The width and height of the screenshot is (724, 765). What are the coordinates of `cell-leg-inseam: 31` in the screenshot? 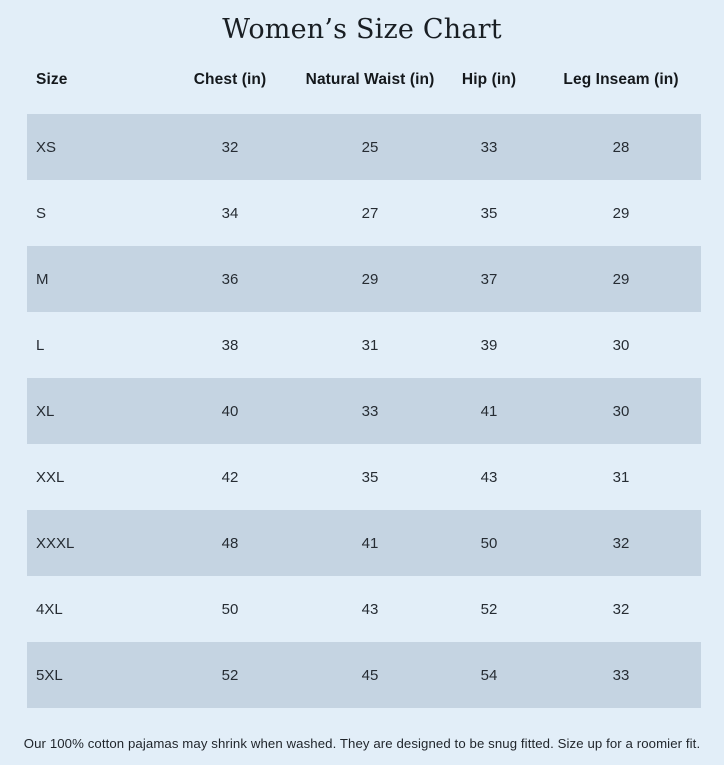 It's located at (621, 477).